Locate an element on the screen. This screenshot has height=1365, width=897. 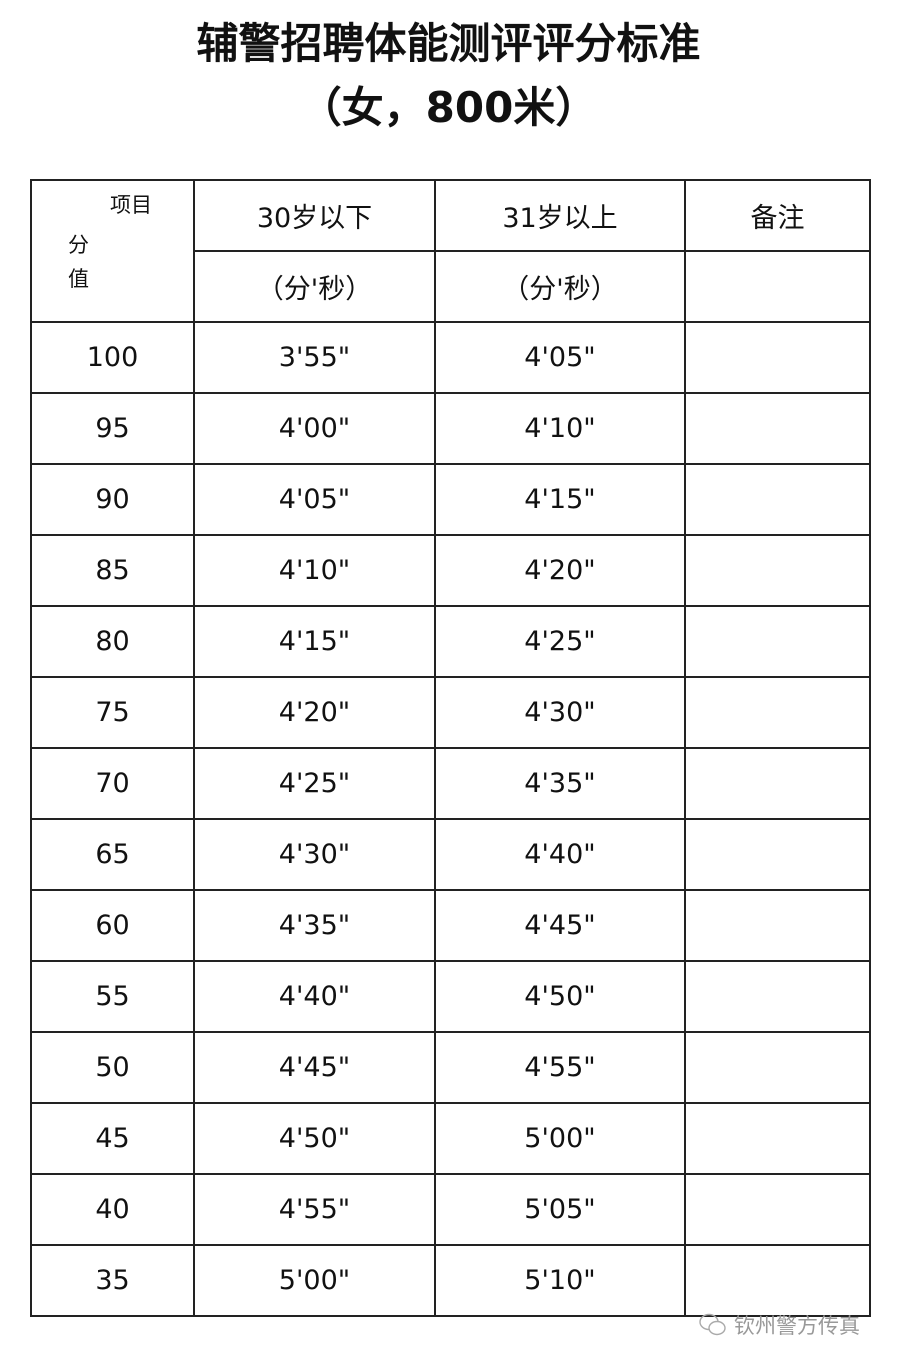
table-row: 55 4'40" 4'50" is located at coordinates (450, 996).